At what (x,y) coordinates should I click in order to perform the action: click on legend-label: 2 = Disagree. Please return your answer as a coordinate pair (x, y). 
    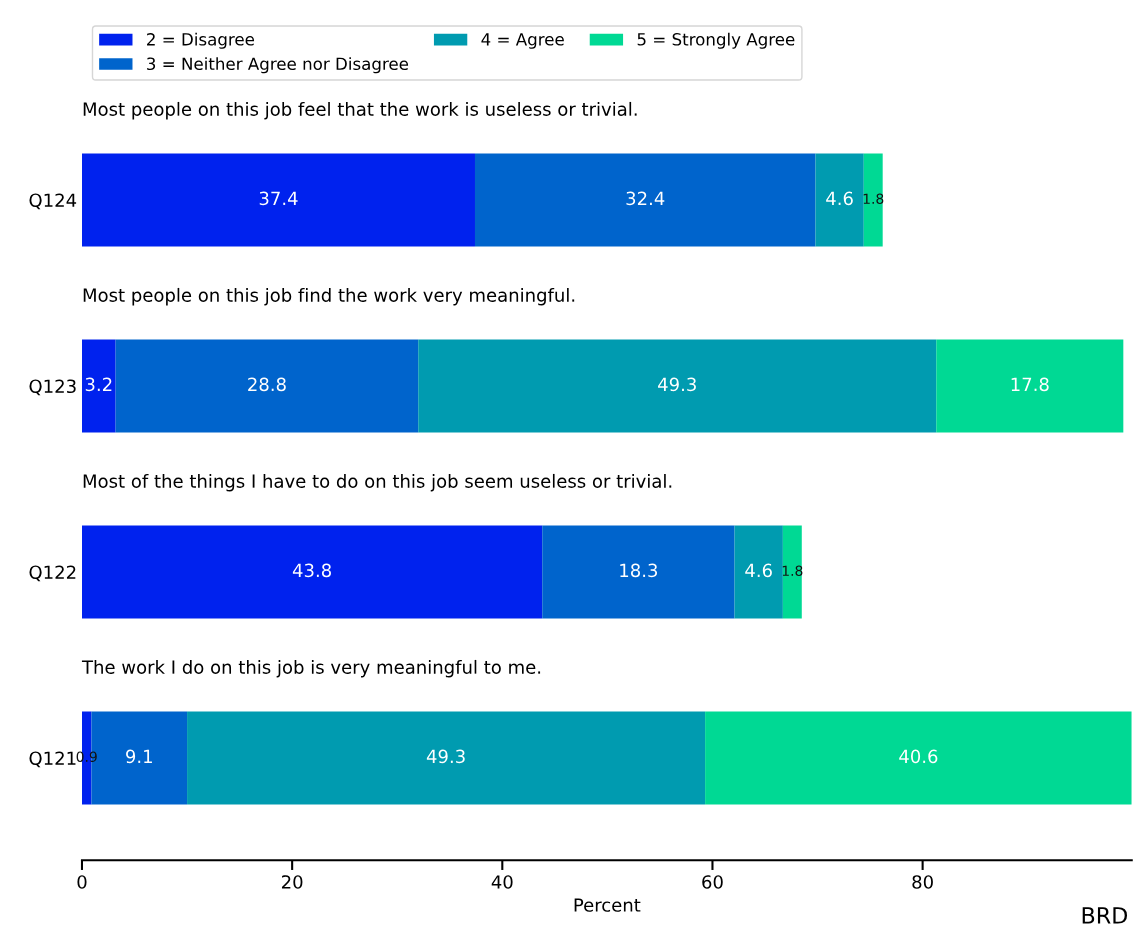
    Looking at the image, I should click on (201, 40).